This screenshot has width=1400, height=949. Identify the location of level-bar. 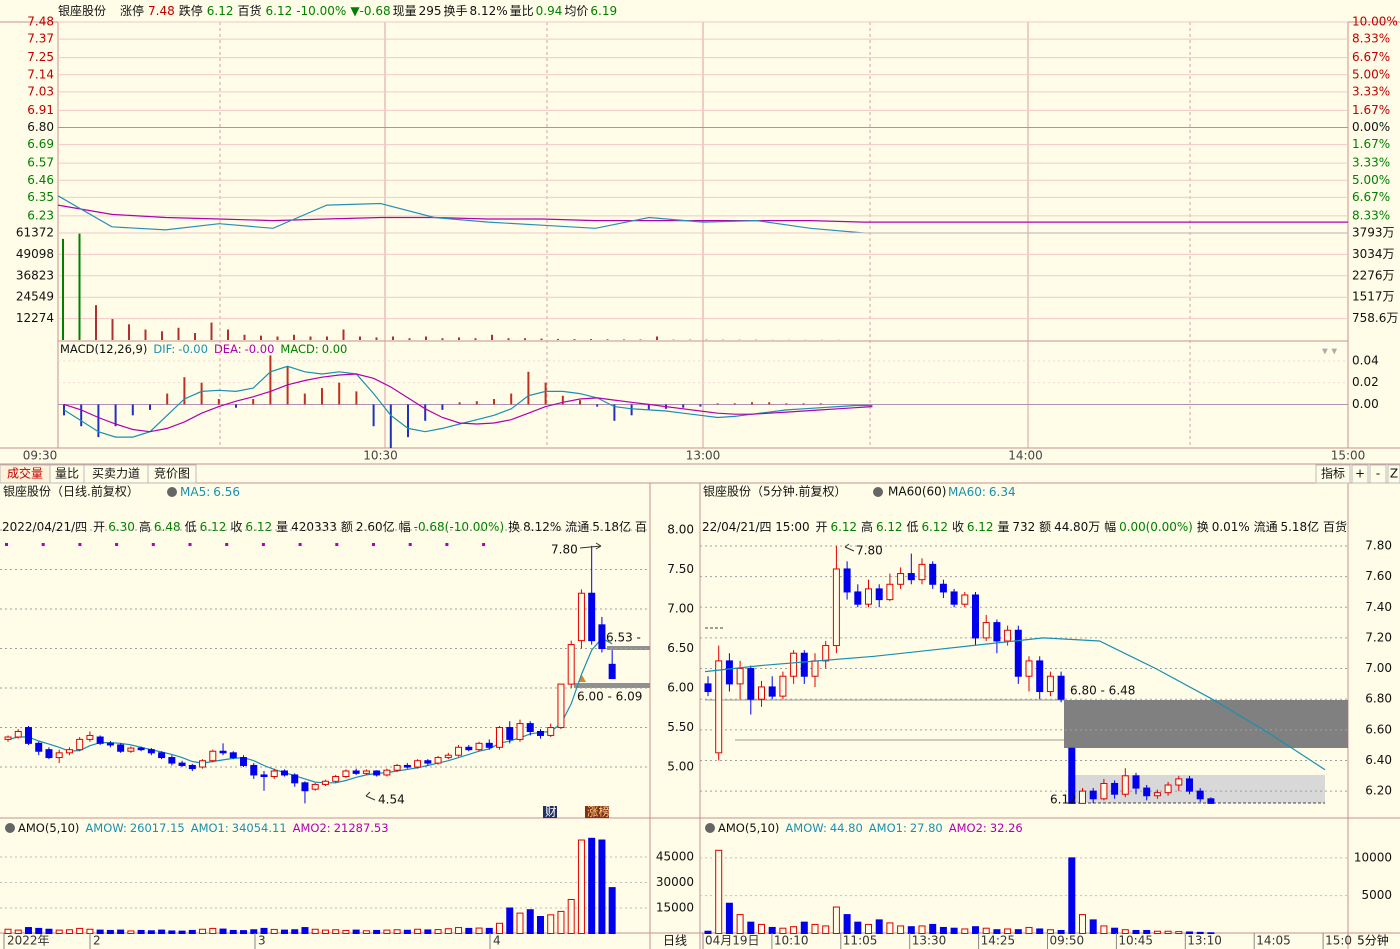
(628, 648).